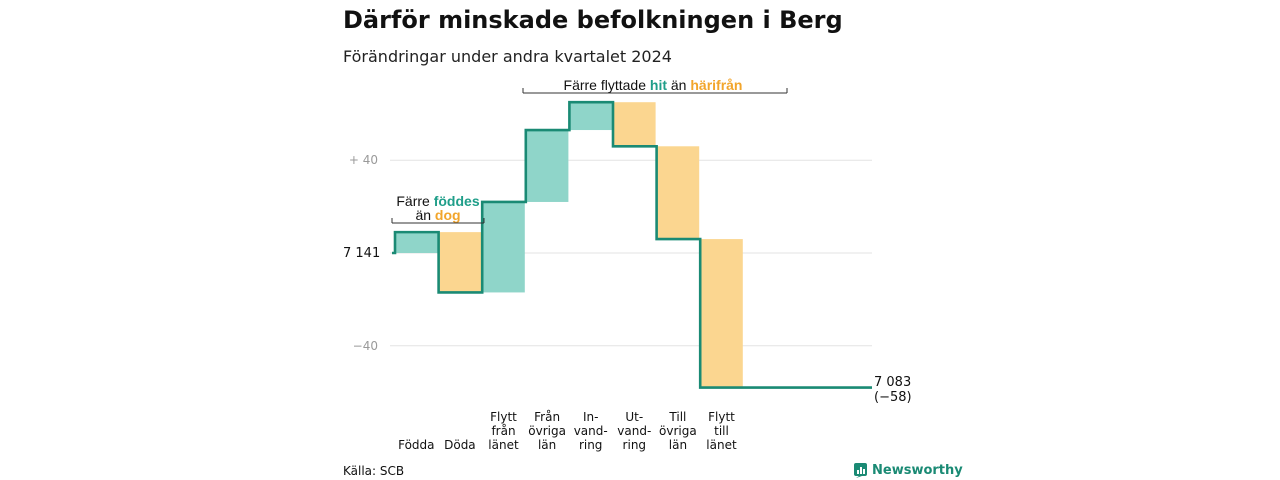 This screenshot has height=480, width=1280. Describe the element at coordinates (416, 242) in the screenshot. I see `bar-födda` at that location.